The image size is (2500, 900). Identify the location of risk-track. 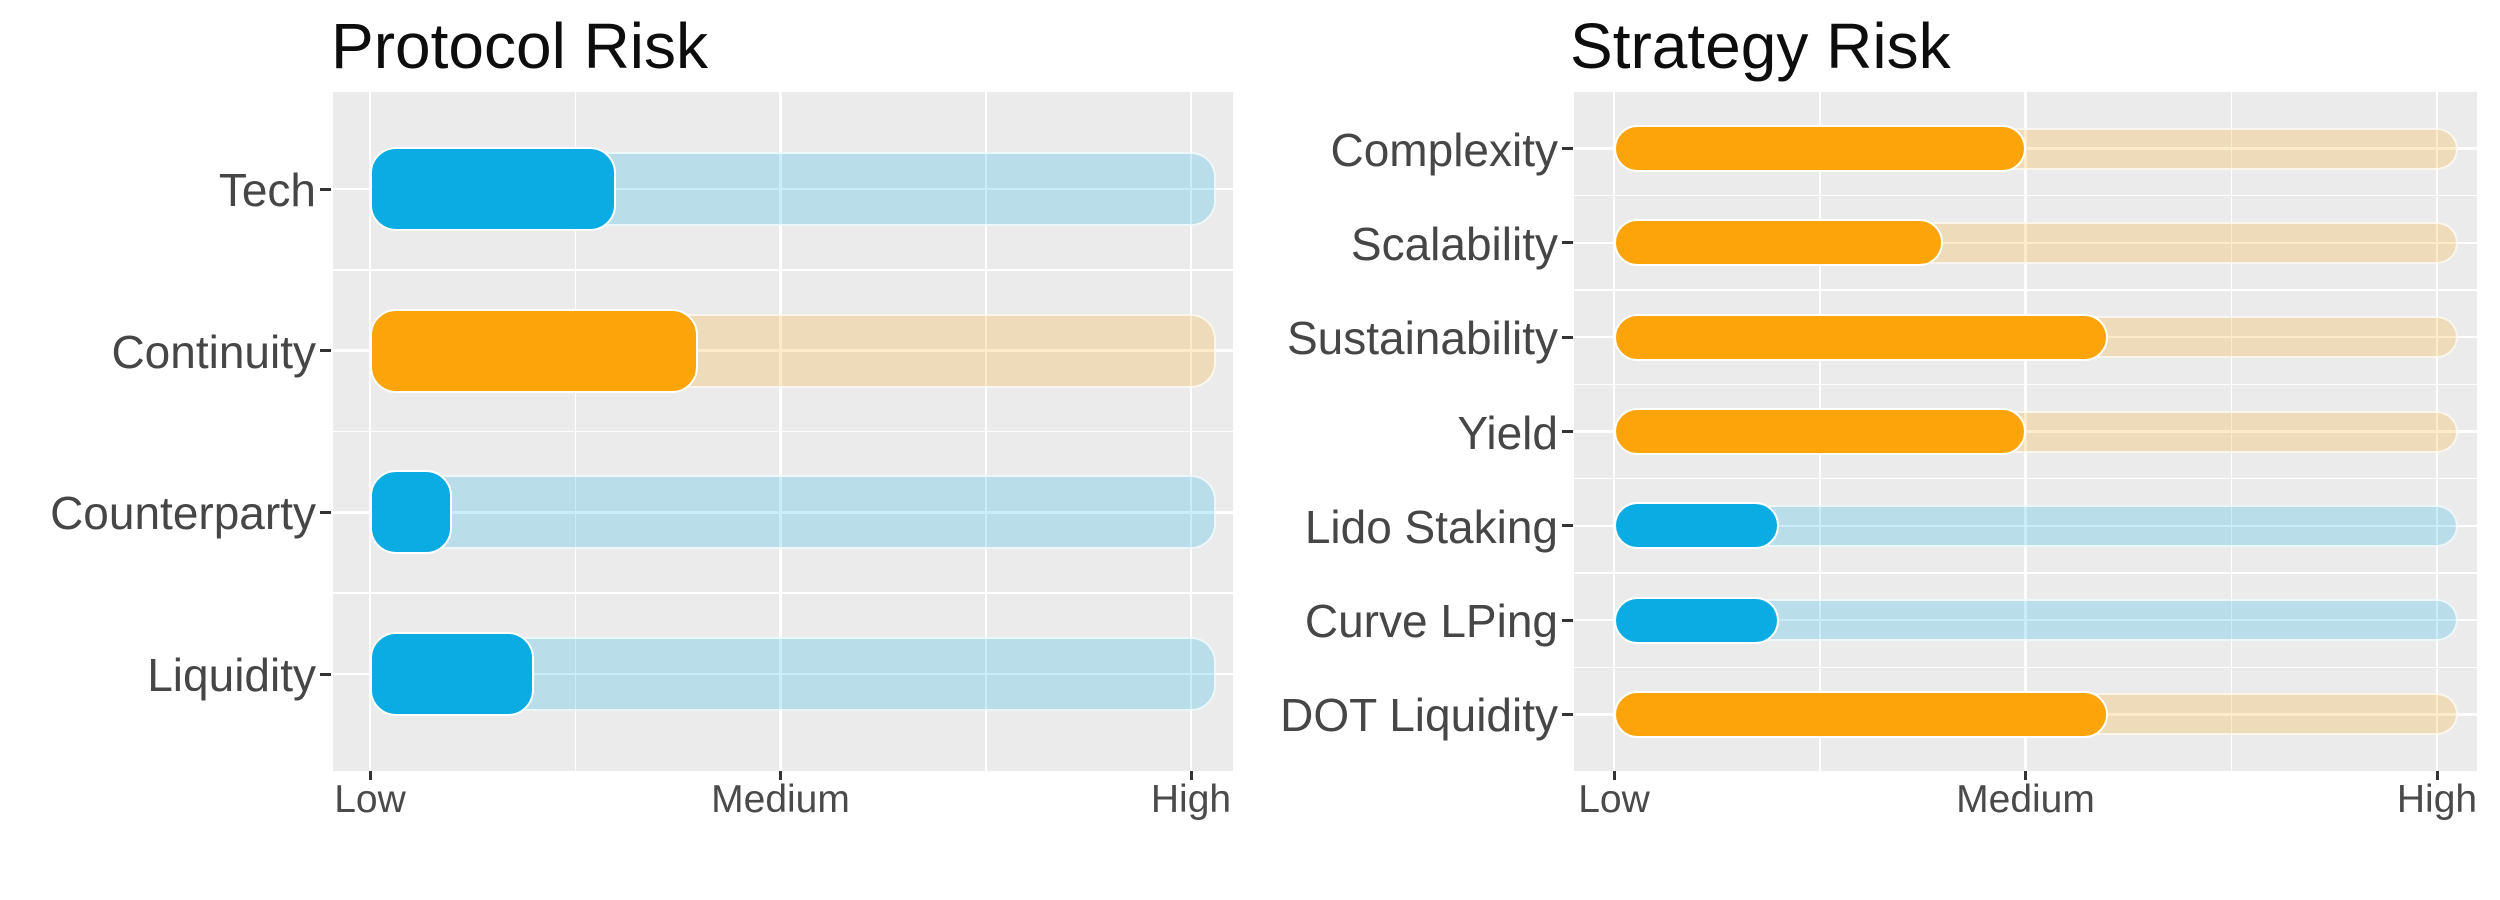
(793, 512).